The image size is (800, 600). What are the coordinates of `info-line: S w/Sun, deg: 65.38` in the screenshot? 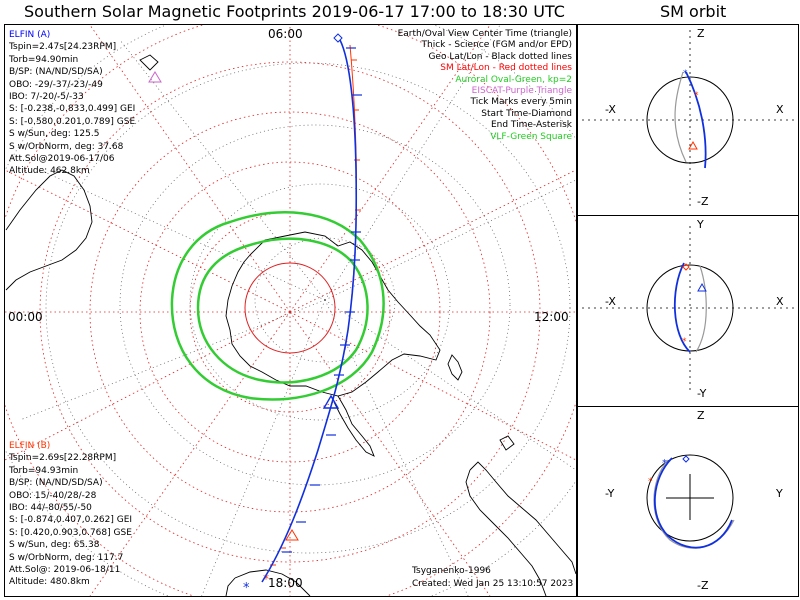 It's located at (54, 545).